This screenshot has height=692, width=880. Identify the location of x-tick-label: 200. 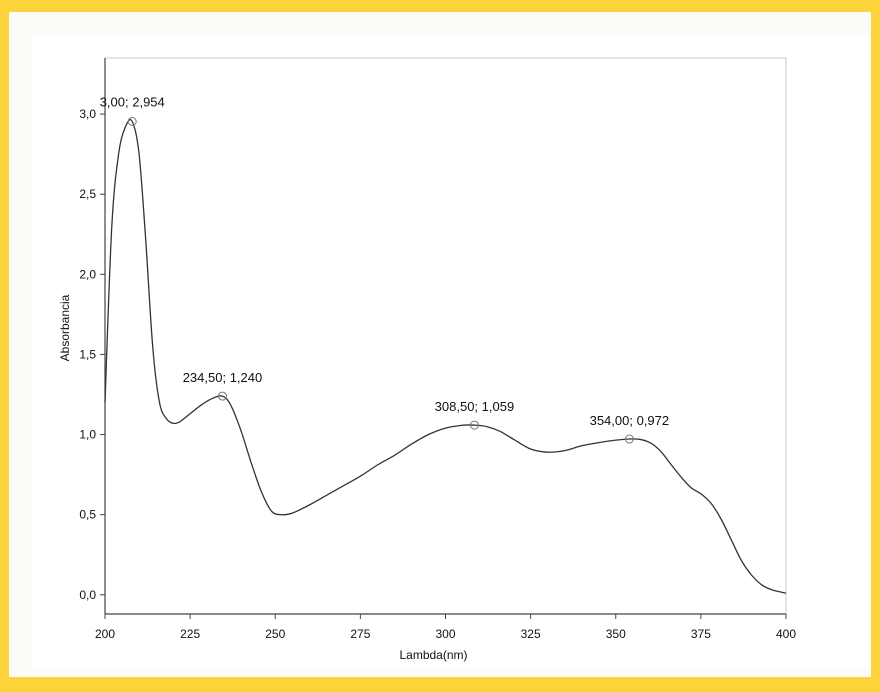
(105, 634).